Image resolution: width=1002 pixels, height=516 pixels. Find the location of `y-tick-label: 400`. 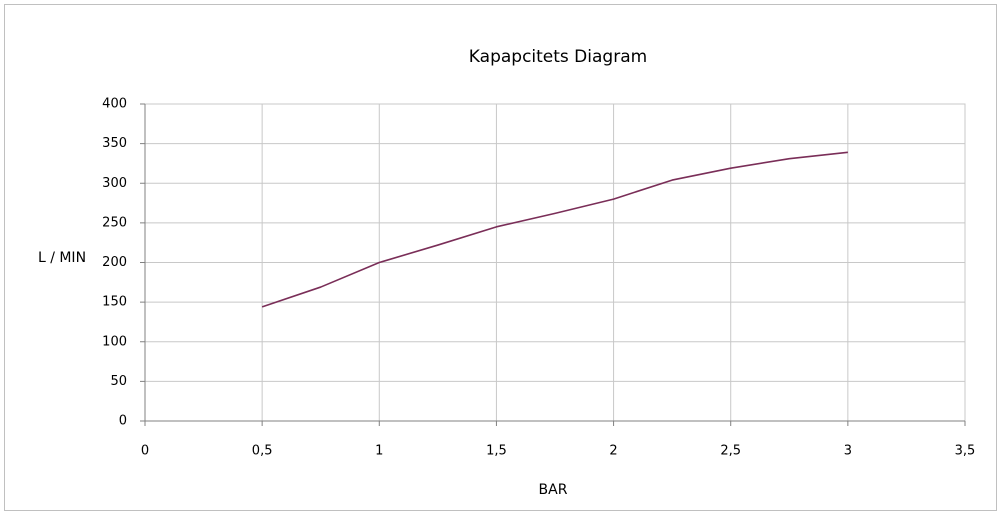

y-tick-label: 400 is located at coordinates (114, 104).